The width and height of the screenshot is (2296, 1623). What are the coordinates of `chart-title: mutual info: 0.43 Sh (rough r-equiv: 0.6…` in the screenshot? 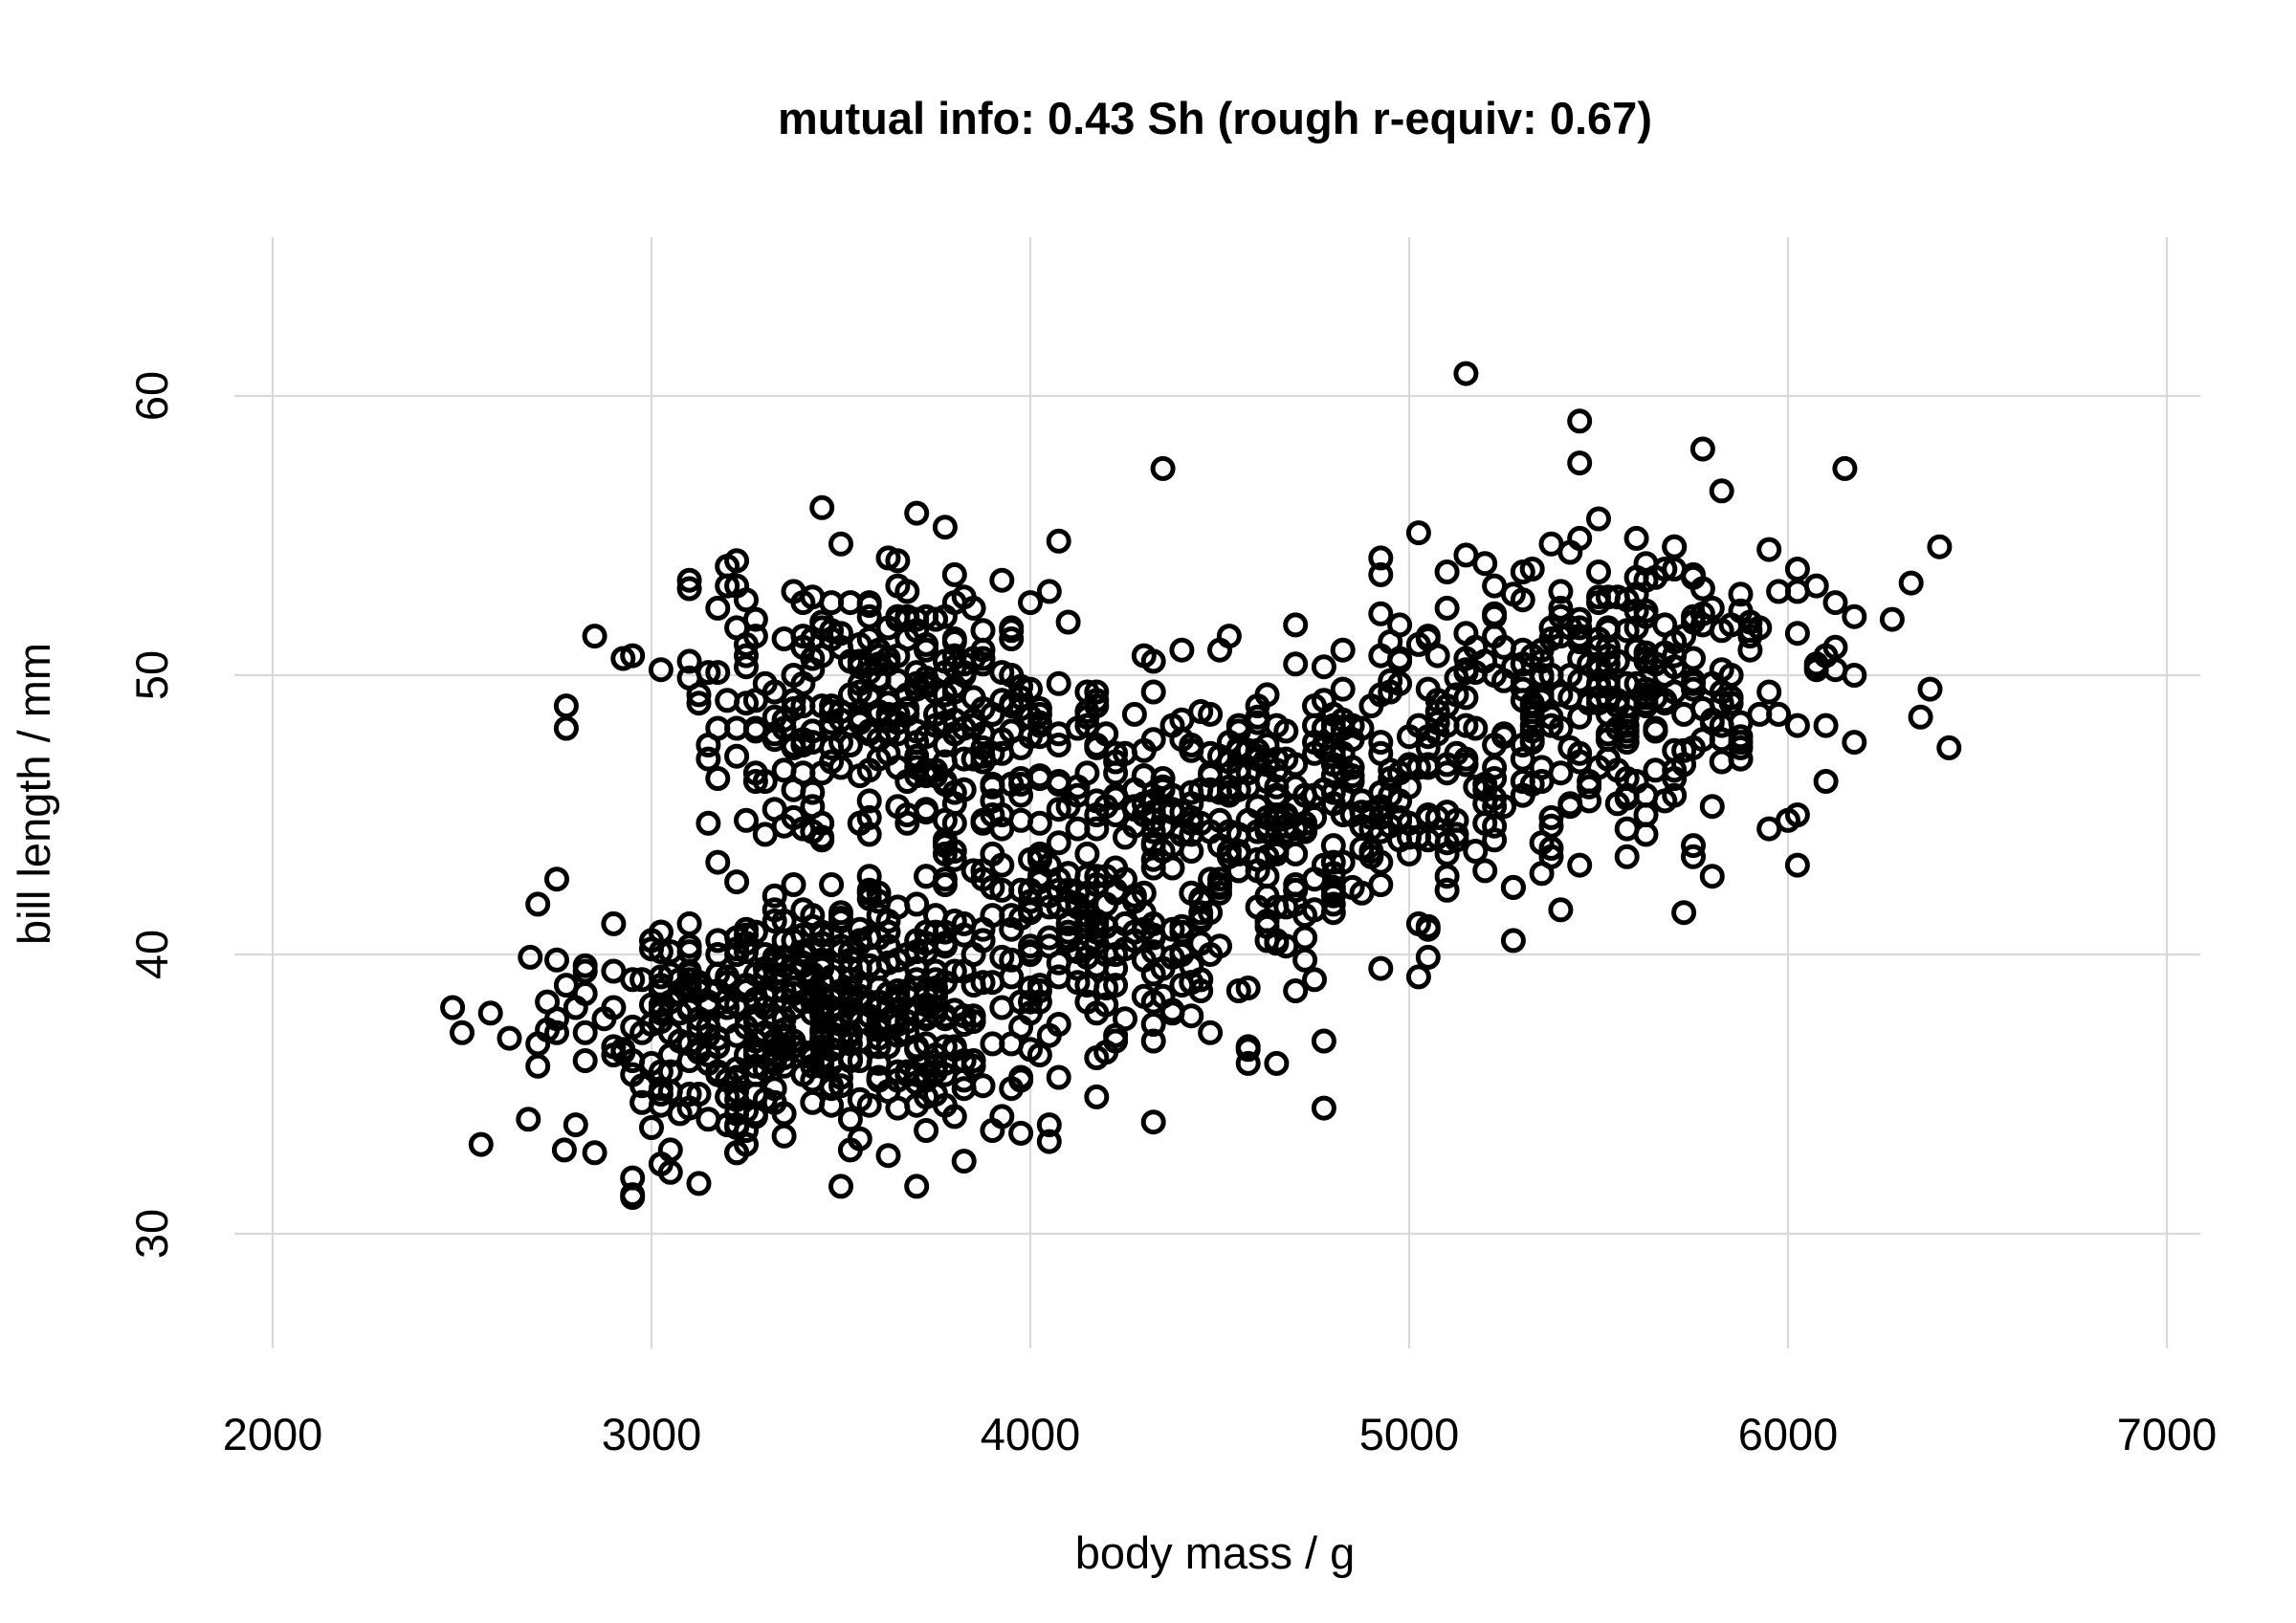 It's located at (1215, 118).